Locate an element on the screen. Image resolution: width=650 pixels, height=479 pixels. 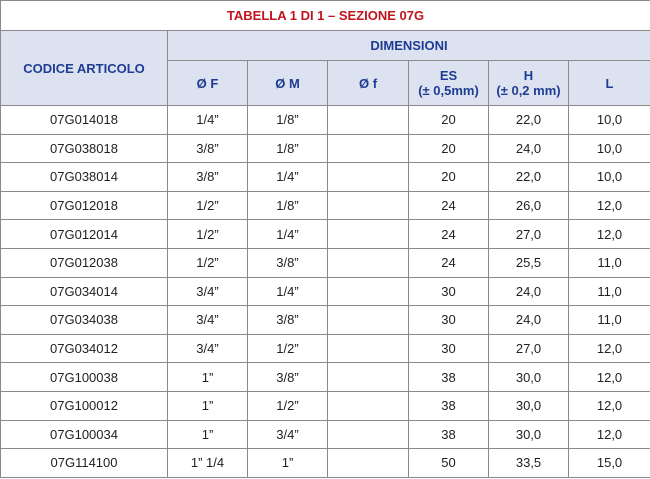
table-row: 07G100034 1” 3/4” 38 30,0 12,0 is located at coordinates (325, 434).